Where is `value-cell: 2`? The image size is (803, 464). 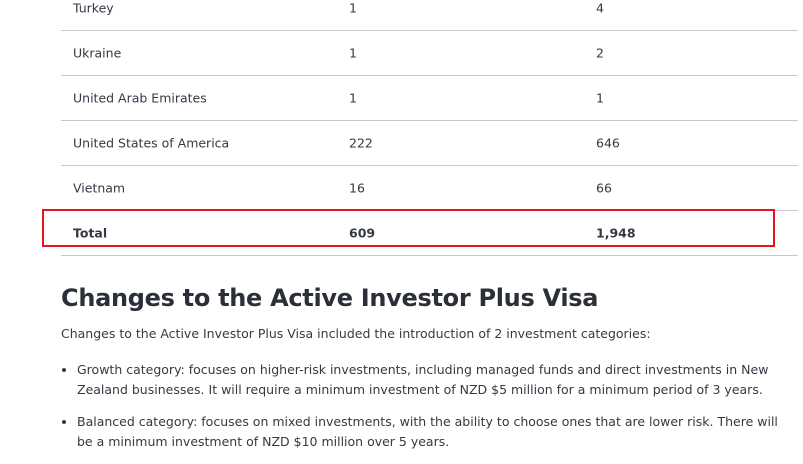 value-cell: 2 is located at coordinates (600, 53).